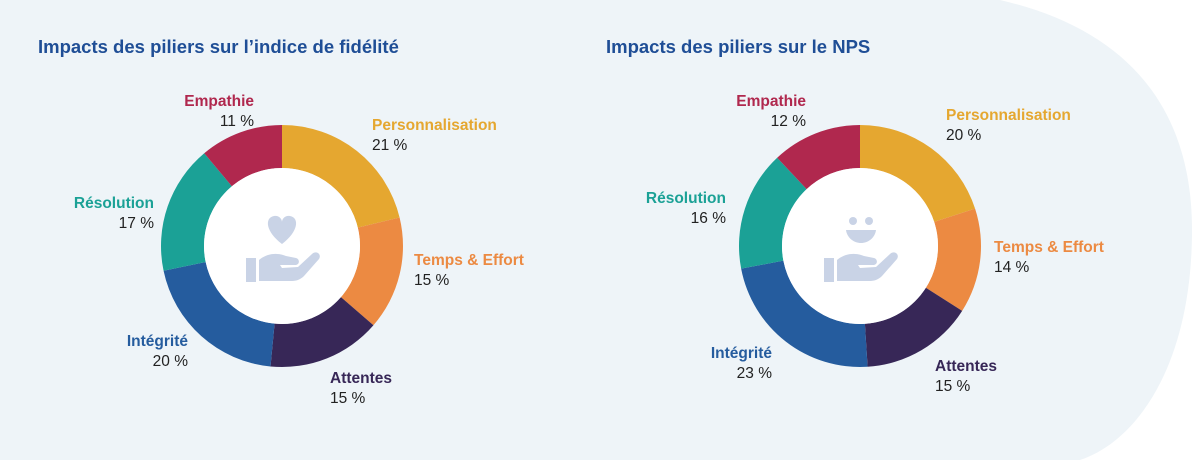  I want to click on slice-label-temps-effort: Temps & Effort 15 %, so click(469, 270).